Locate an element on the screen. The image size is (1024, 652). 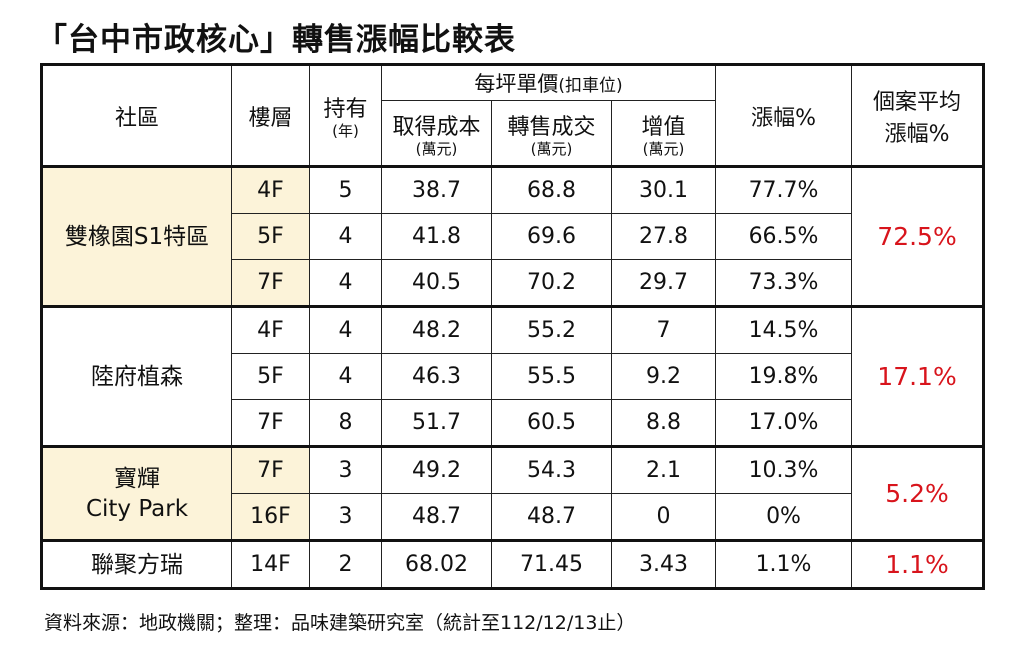
gain-cell: 9.2 is located at coordinates (663, 376).